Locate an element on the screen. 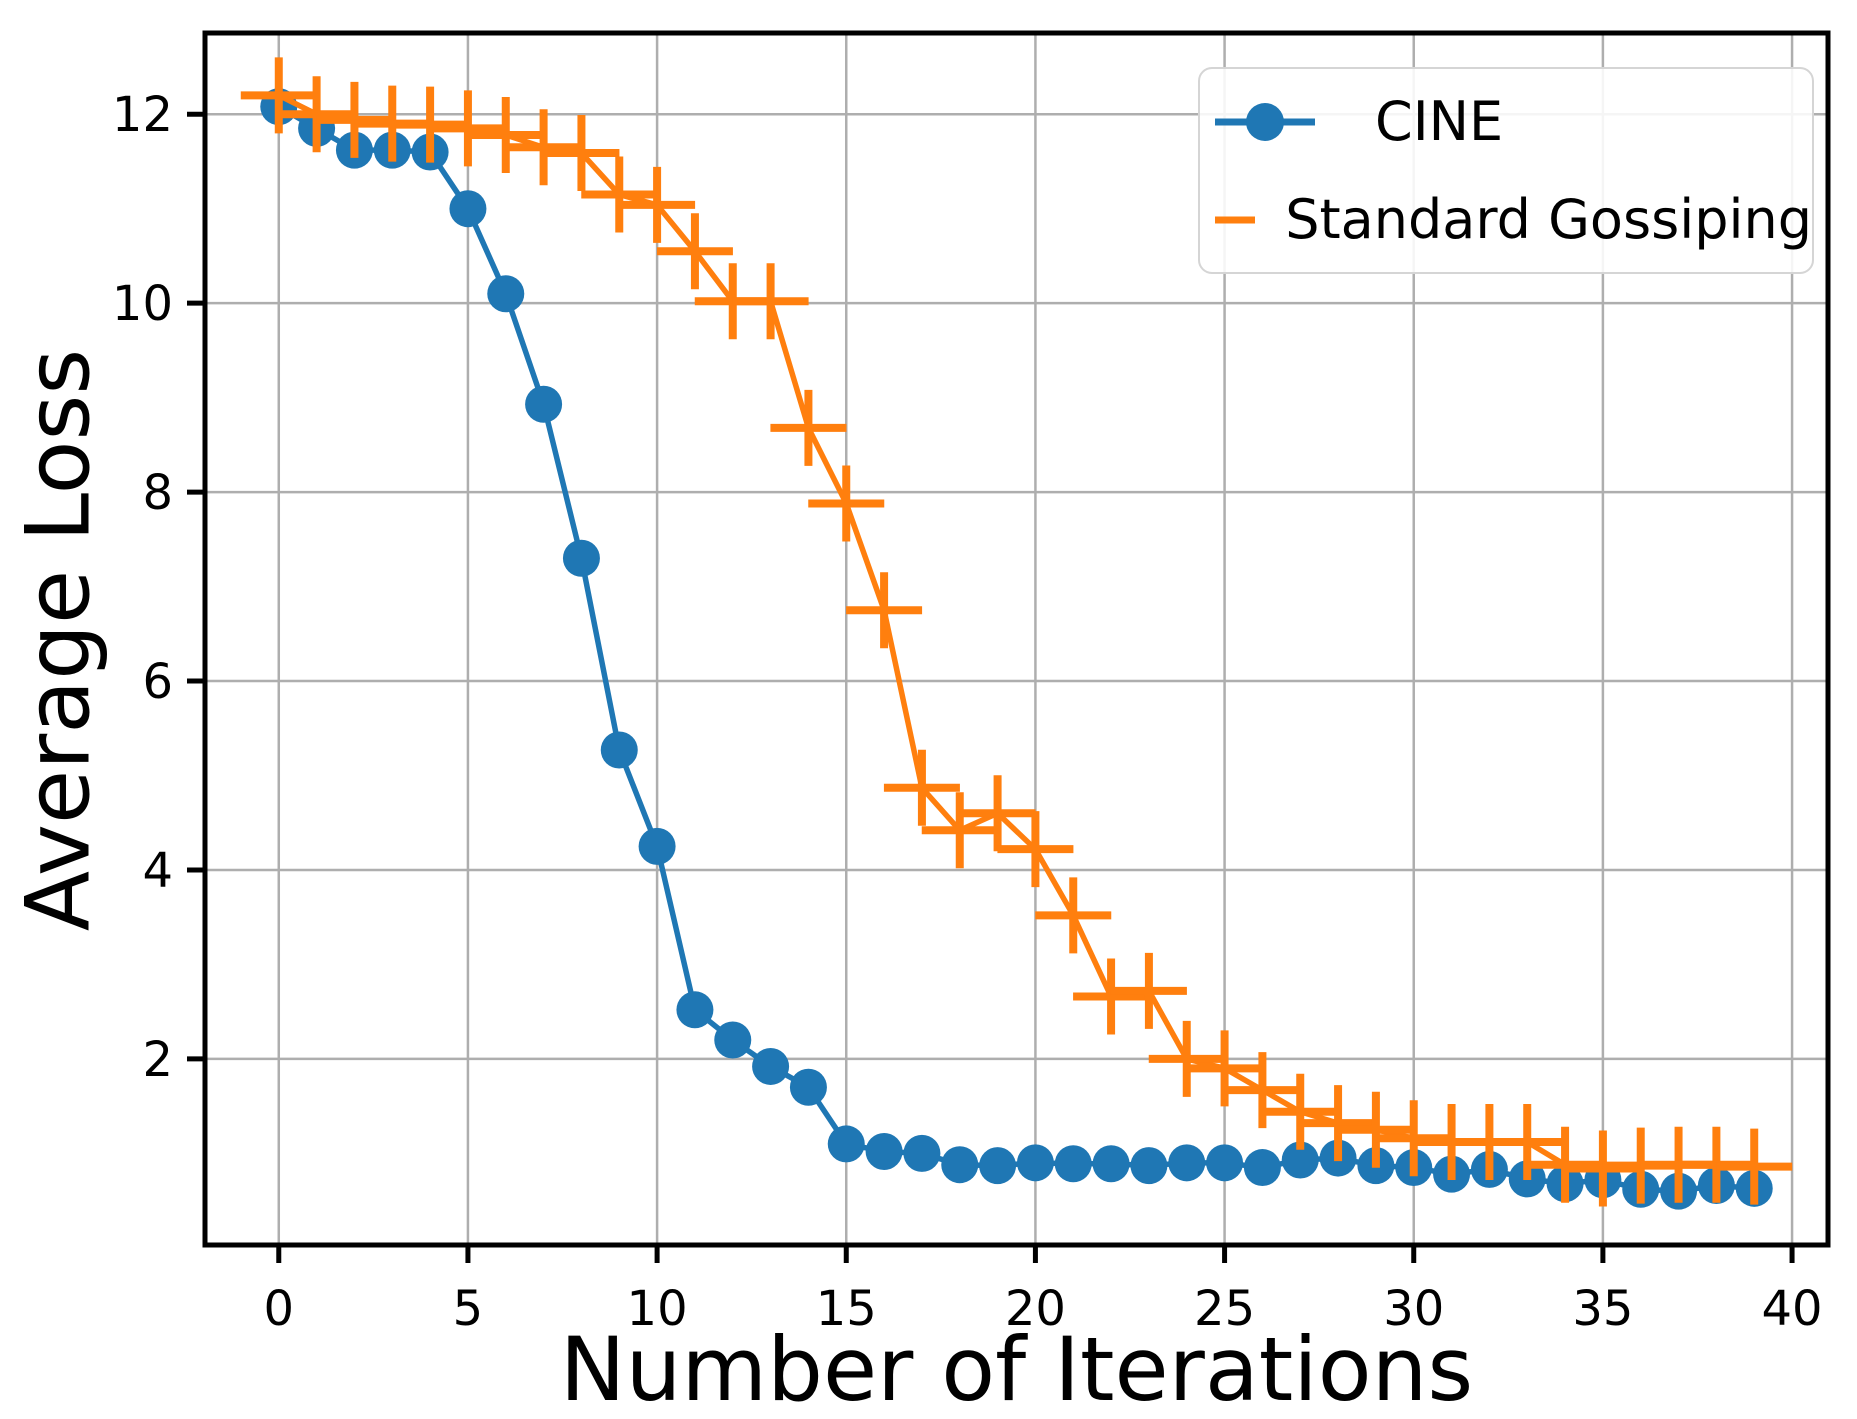 The width and height of the screenshot is (1857, 1419). plus-marker-icon is located at coordinates (1235, 219).